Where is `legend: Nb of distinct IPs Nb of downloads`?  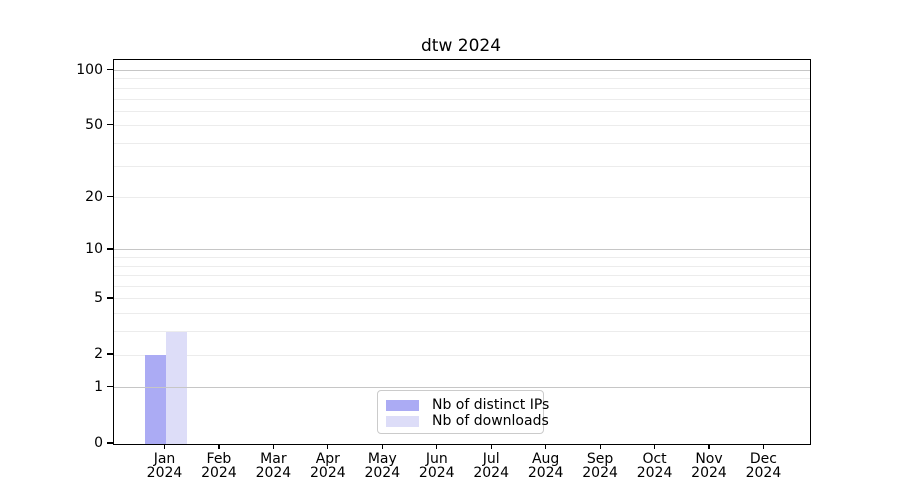
legend: Nb of distinct IPs Nb of downloads is located at coordinates (463, 412).